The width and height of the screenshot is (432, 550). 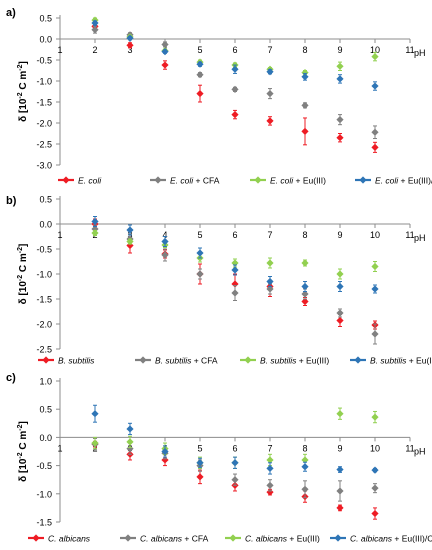 What do you see at coordinates (23, 62) in the screenshot?
I see `y-axis-title-part: ]` at bounding box center [23, 62].